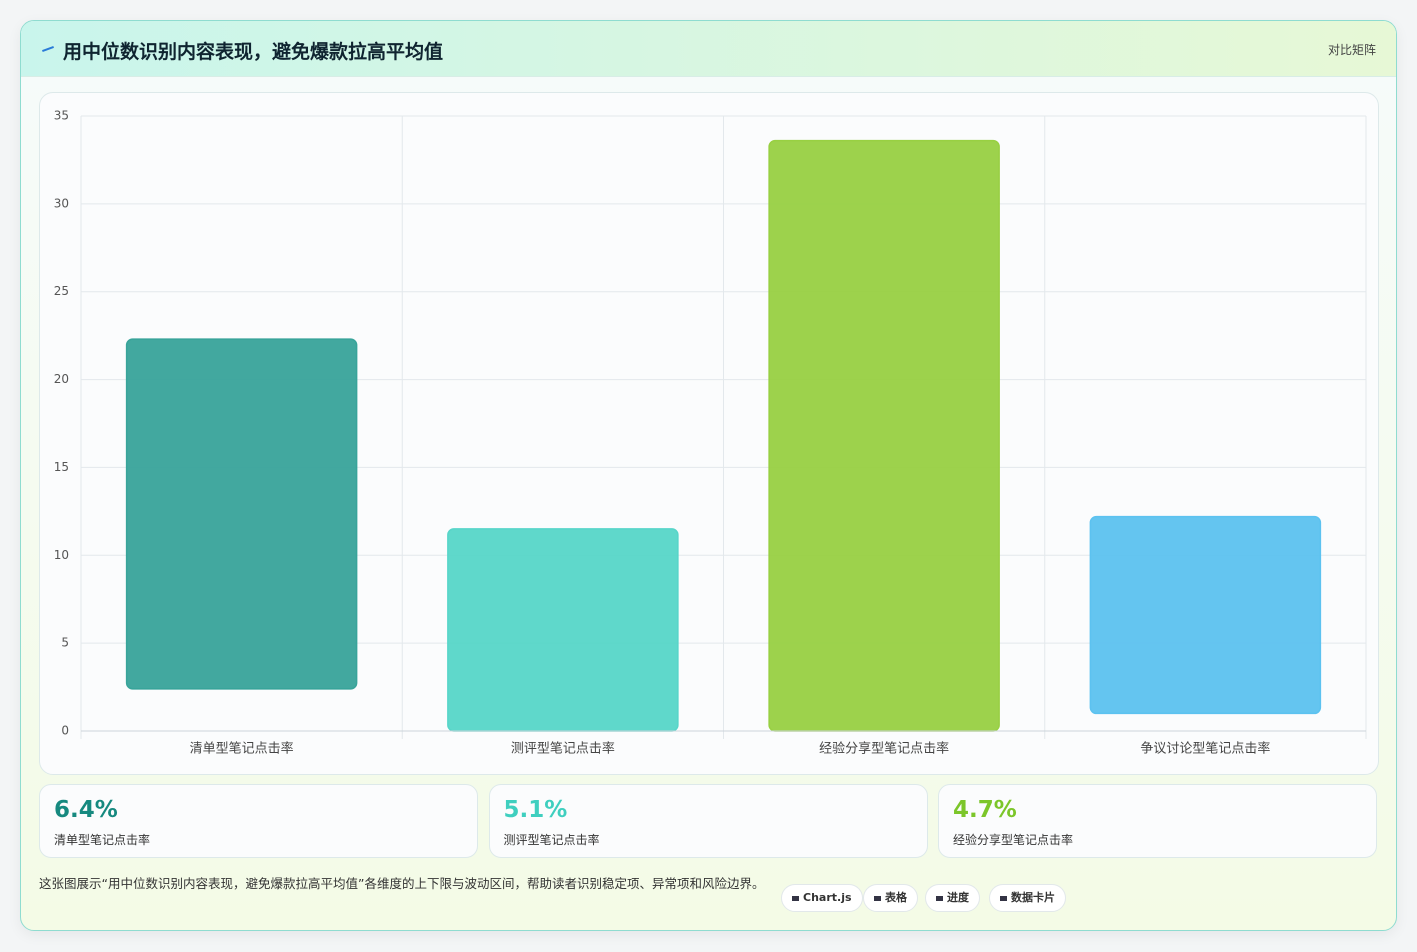 This screenshot has height=952, width=1417. What do you see at coordinates (827, 897) in the screenshot?
I see `tag-label: Chart.js` at bounding box center [827, 897].